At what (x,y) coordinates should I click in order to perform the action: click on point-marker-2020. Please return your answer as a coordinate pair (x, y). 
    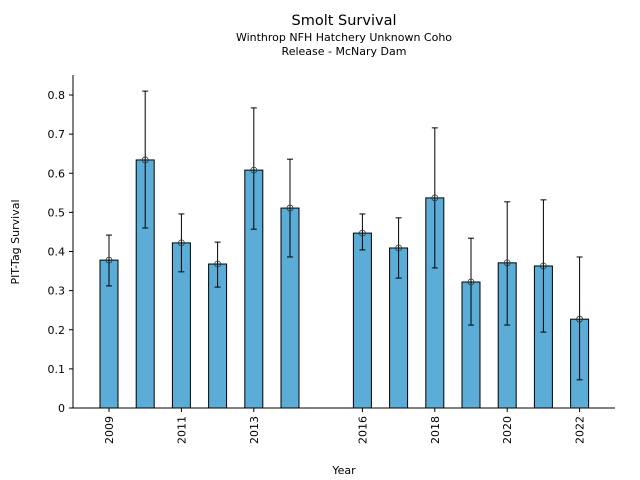
    Looking at the image, I should click on (507, 263).